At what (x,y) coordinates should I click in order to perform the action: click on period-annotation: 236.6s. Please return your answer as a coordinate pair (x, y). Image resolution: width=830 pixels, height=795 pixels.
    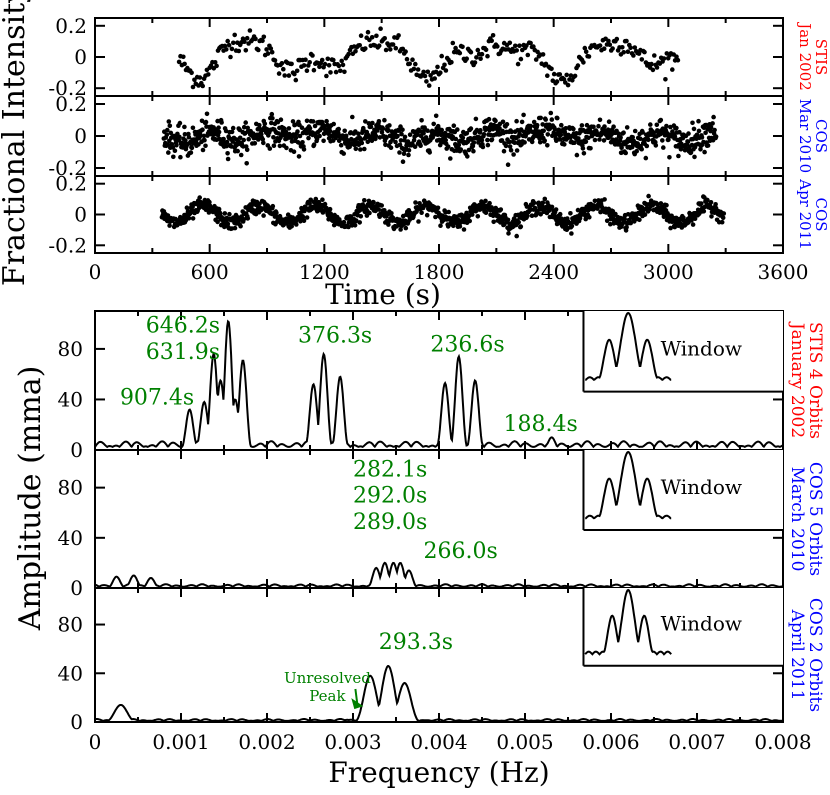
    Looking at the image, I should click on (467, 344).